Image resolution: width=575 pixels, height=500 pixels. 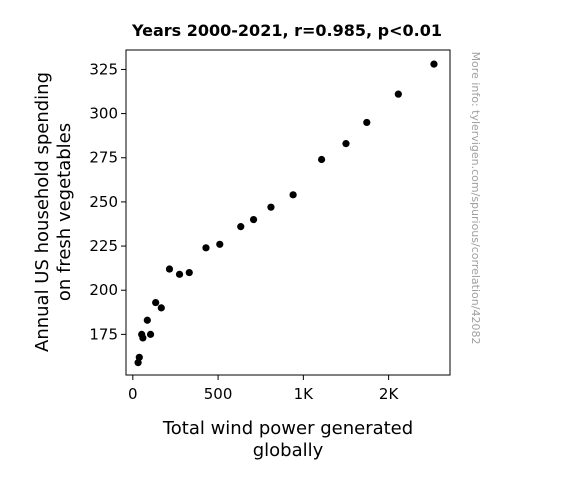 I want to click on y-tick-label: 200, so click(x=103, y=290).